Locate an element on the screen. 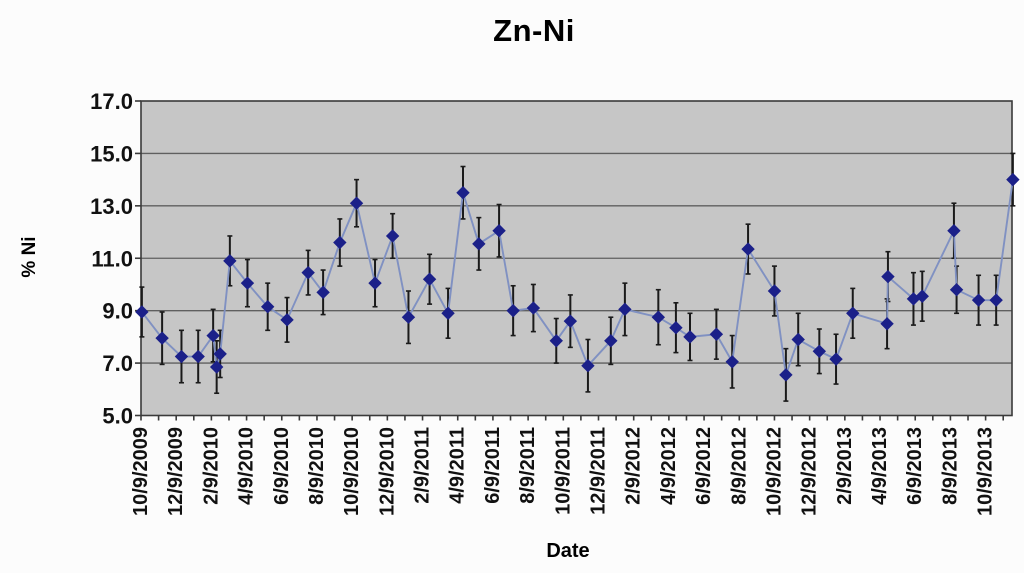 Image resolution: width=1024 pixels, height=573 pixels. x-tick-label: 4/9/2013 is located at coordinates (880, 466).